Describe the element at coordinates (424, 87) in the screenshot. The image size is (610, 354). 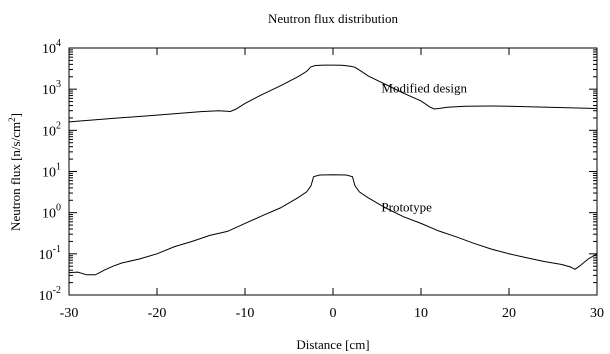
I see `annotation-label: Modified design` at that location.